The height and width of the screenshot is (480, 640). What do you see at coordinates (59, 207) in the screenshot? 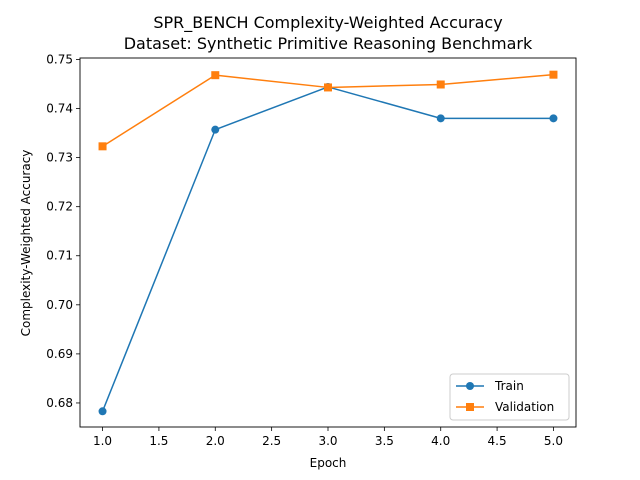
I see `y-tick-label: 0.72` at bounding box center [59, 207].